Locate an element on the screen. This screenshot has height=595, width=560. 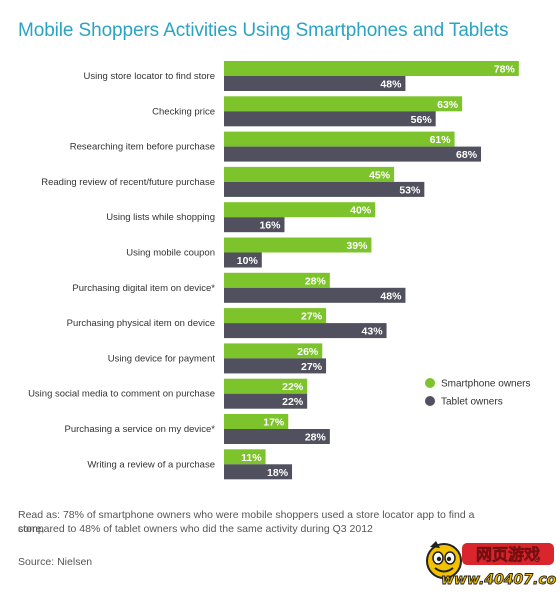
smartphone-value-label: 22% is located at coordinates (293, 387).